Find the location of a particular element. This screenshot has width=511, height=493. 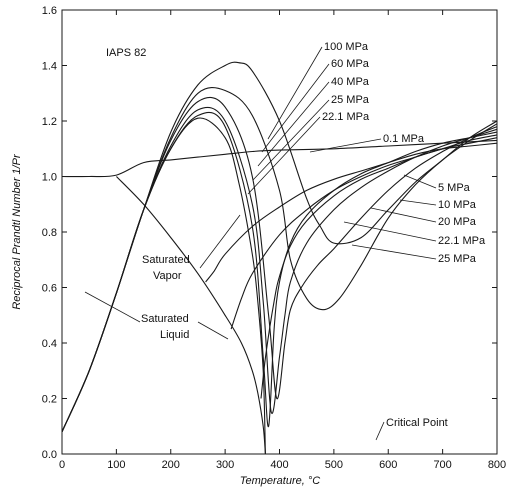

x-tick-label: 400 is located at coordinates (279, 465).